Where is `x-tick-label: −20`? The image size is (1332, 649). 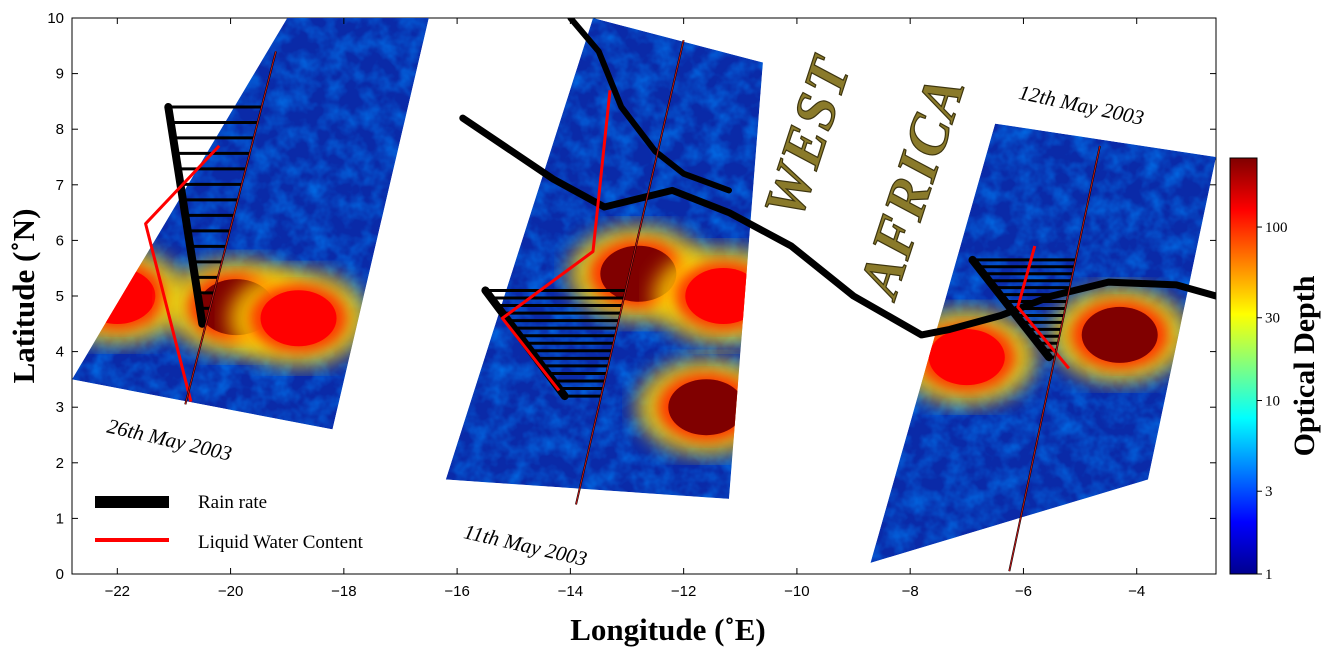
x-tick-label: −20 is located at coordinates (230, 591).